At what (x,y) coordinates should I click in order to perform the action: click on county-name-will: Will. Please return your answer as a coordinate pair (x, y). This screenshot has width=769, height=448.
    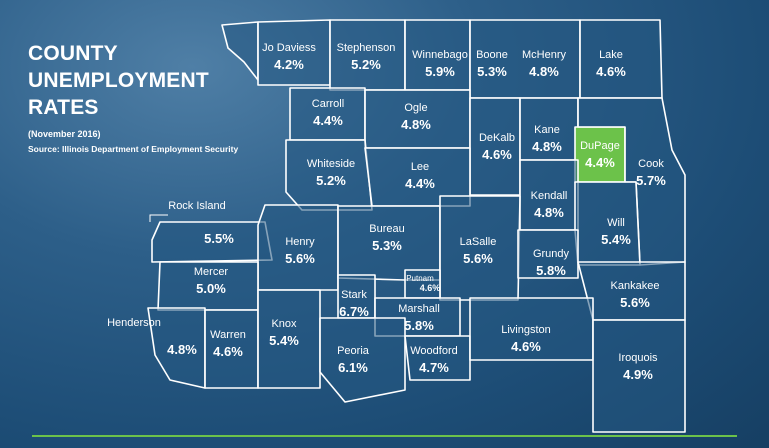
    Looking at the image, I should click on (616, 223).